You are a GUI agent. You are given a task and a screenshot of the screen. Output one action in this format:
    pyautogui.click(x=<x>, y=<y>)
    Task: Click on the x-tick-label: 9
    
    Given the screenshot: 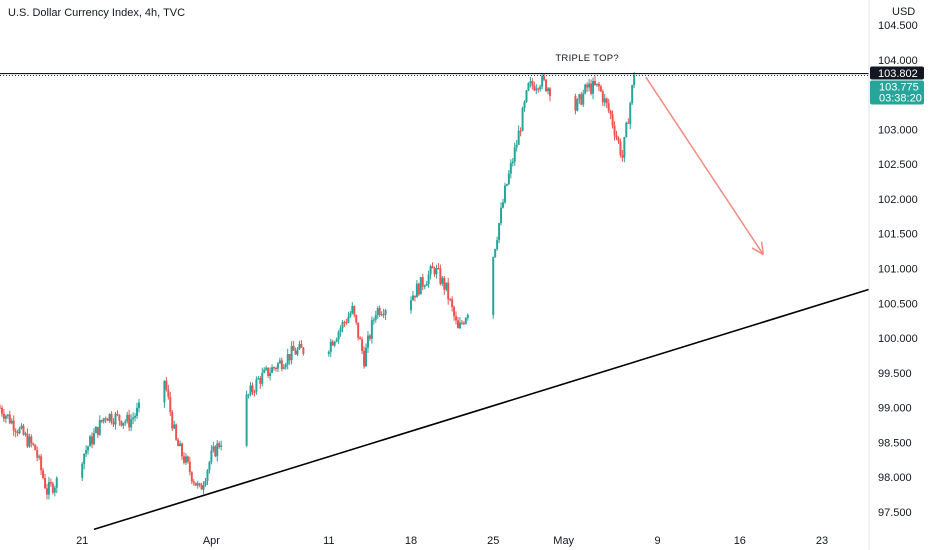 What is the action you would take?
    pyautogui.click(x=658, y=541)
    